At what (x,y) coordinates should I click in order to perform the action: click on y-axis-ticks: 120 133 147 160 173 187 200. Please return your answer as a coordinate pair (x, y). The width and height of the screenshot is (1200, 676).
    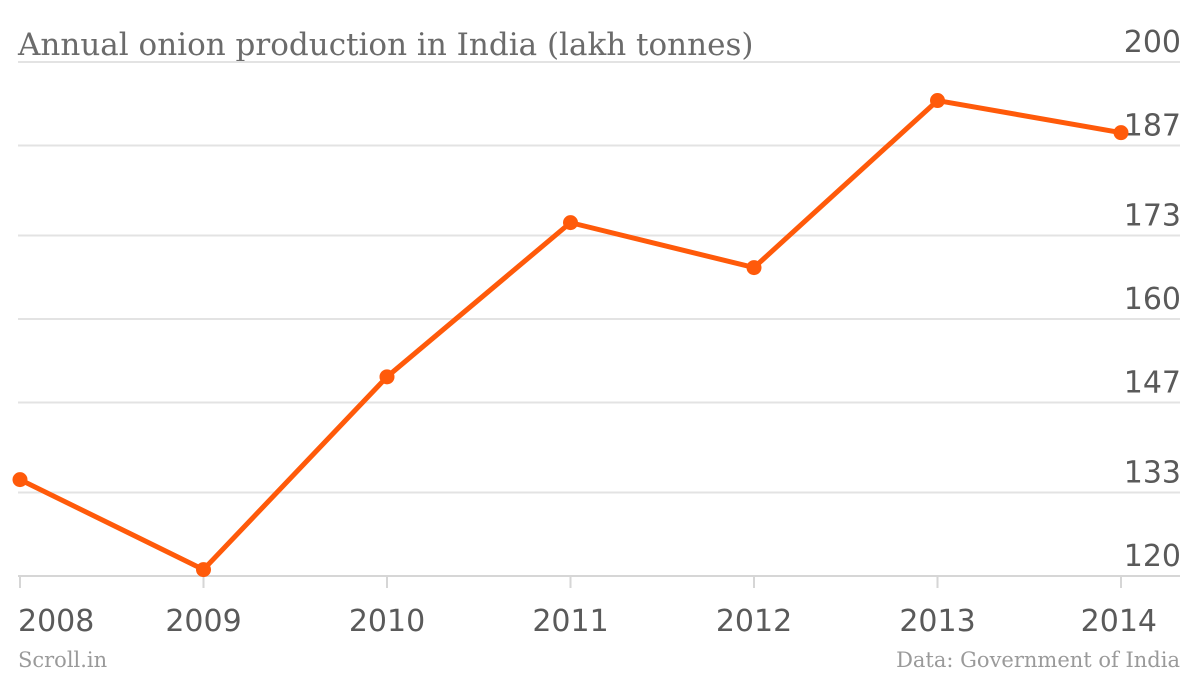
    Looking at the image, I should click on (1152, 299).